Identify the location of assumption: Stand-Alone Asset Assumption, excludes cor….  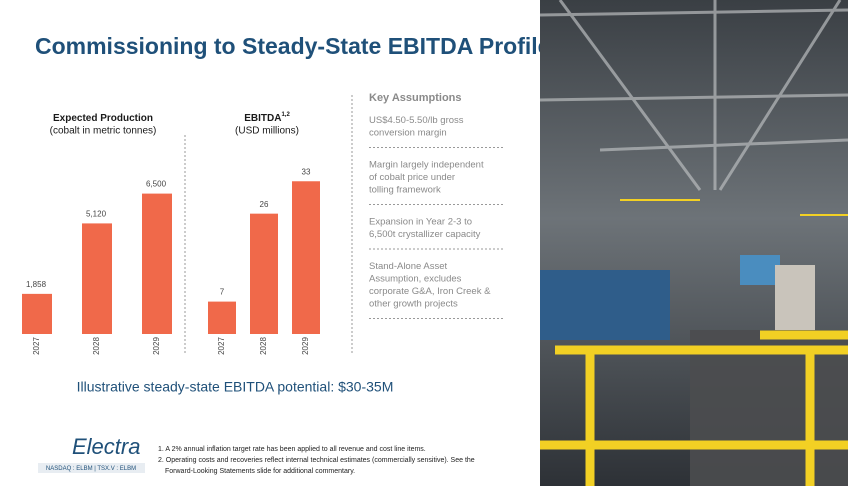
(430, 285).